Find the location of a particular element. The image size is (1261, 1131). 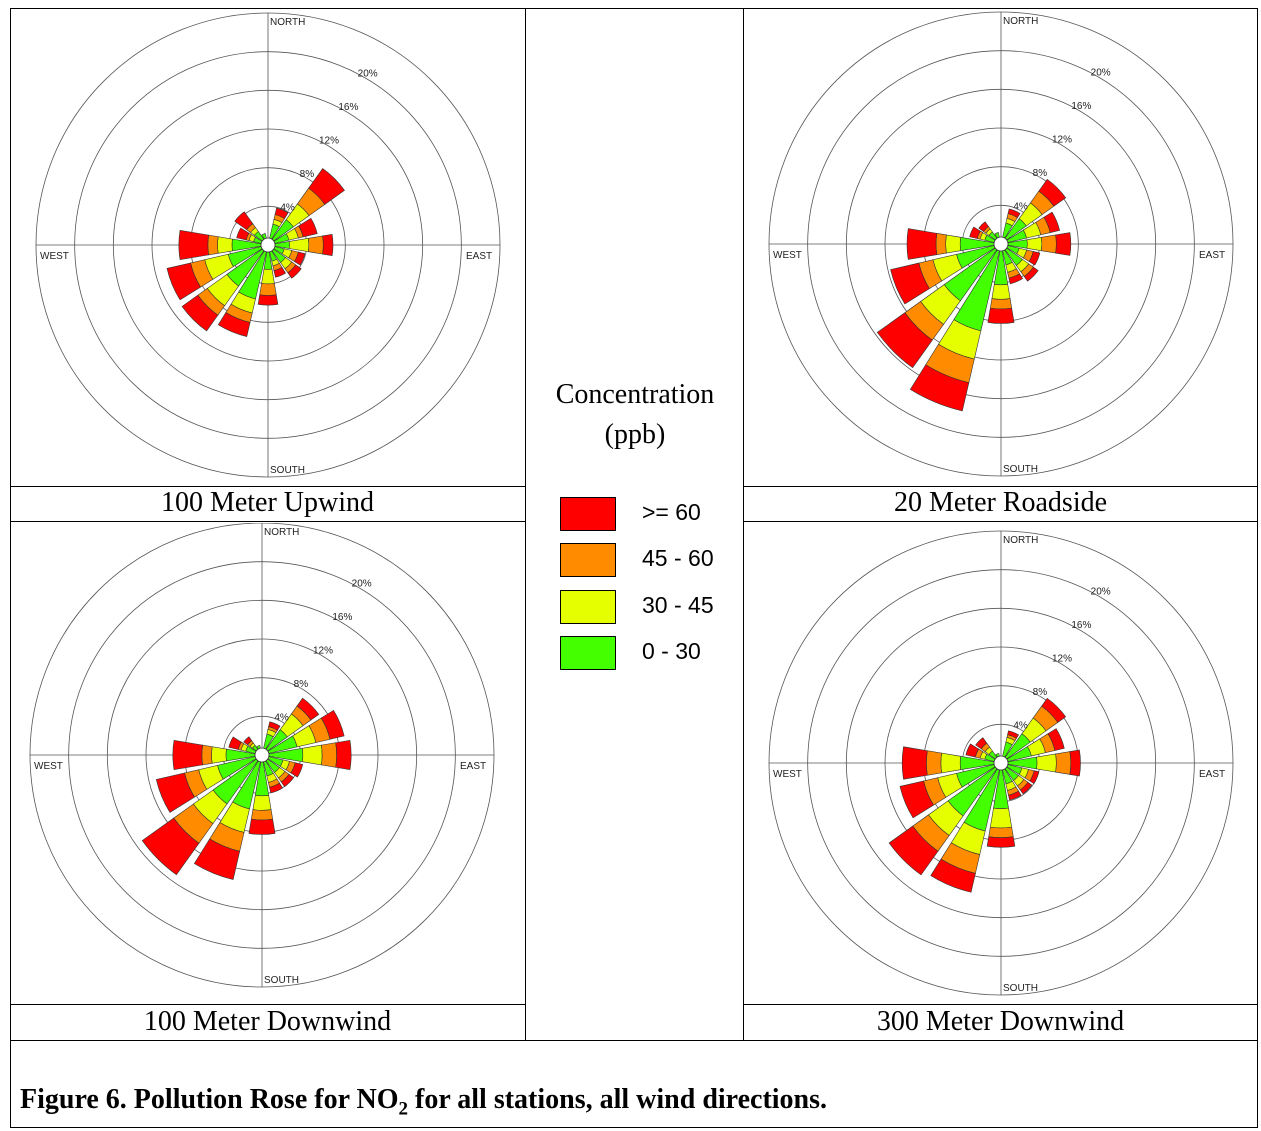

divider-right is located at coordinates (743, 524).